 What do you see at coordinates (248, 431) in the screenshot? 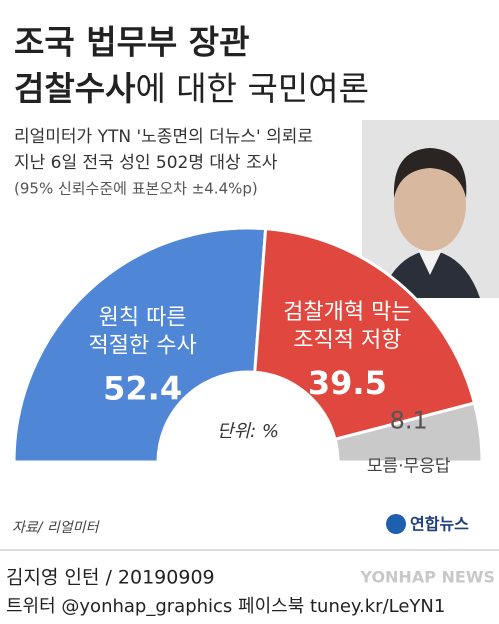
I see `unit-label: 단위: %` at bounding box center [248, 431].